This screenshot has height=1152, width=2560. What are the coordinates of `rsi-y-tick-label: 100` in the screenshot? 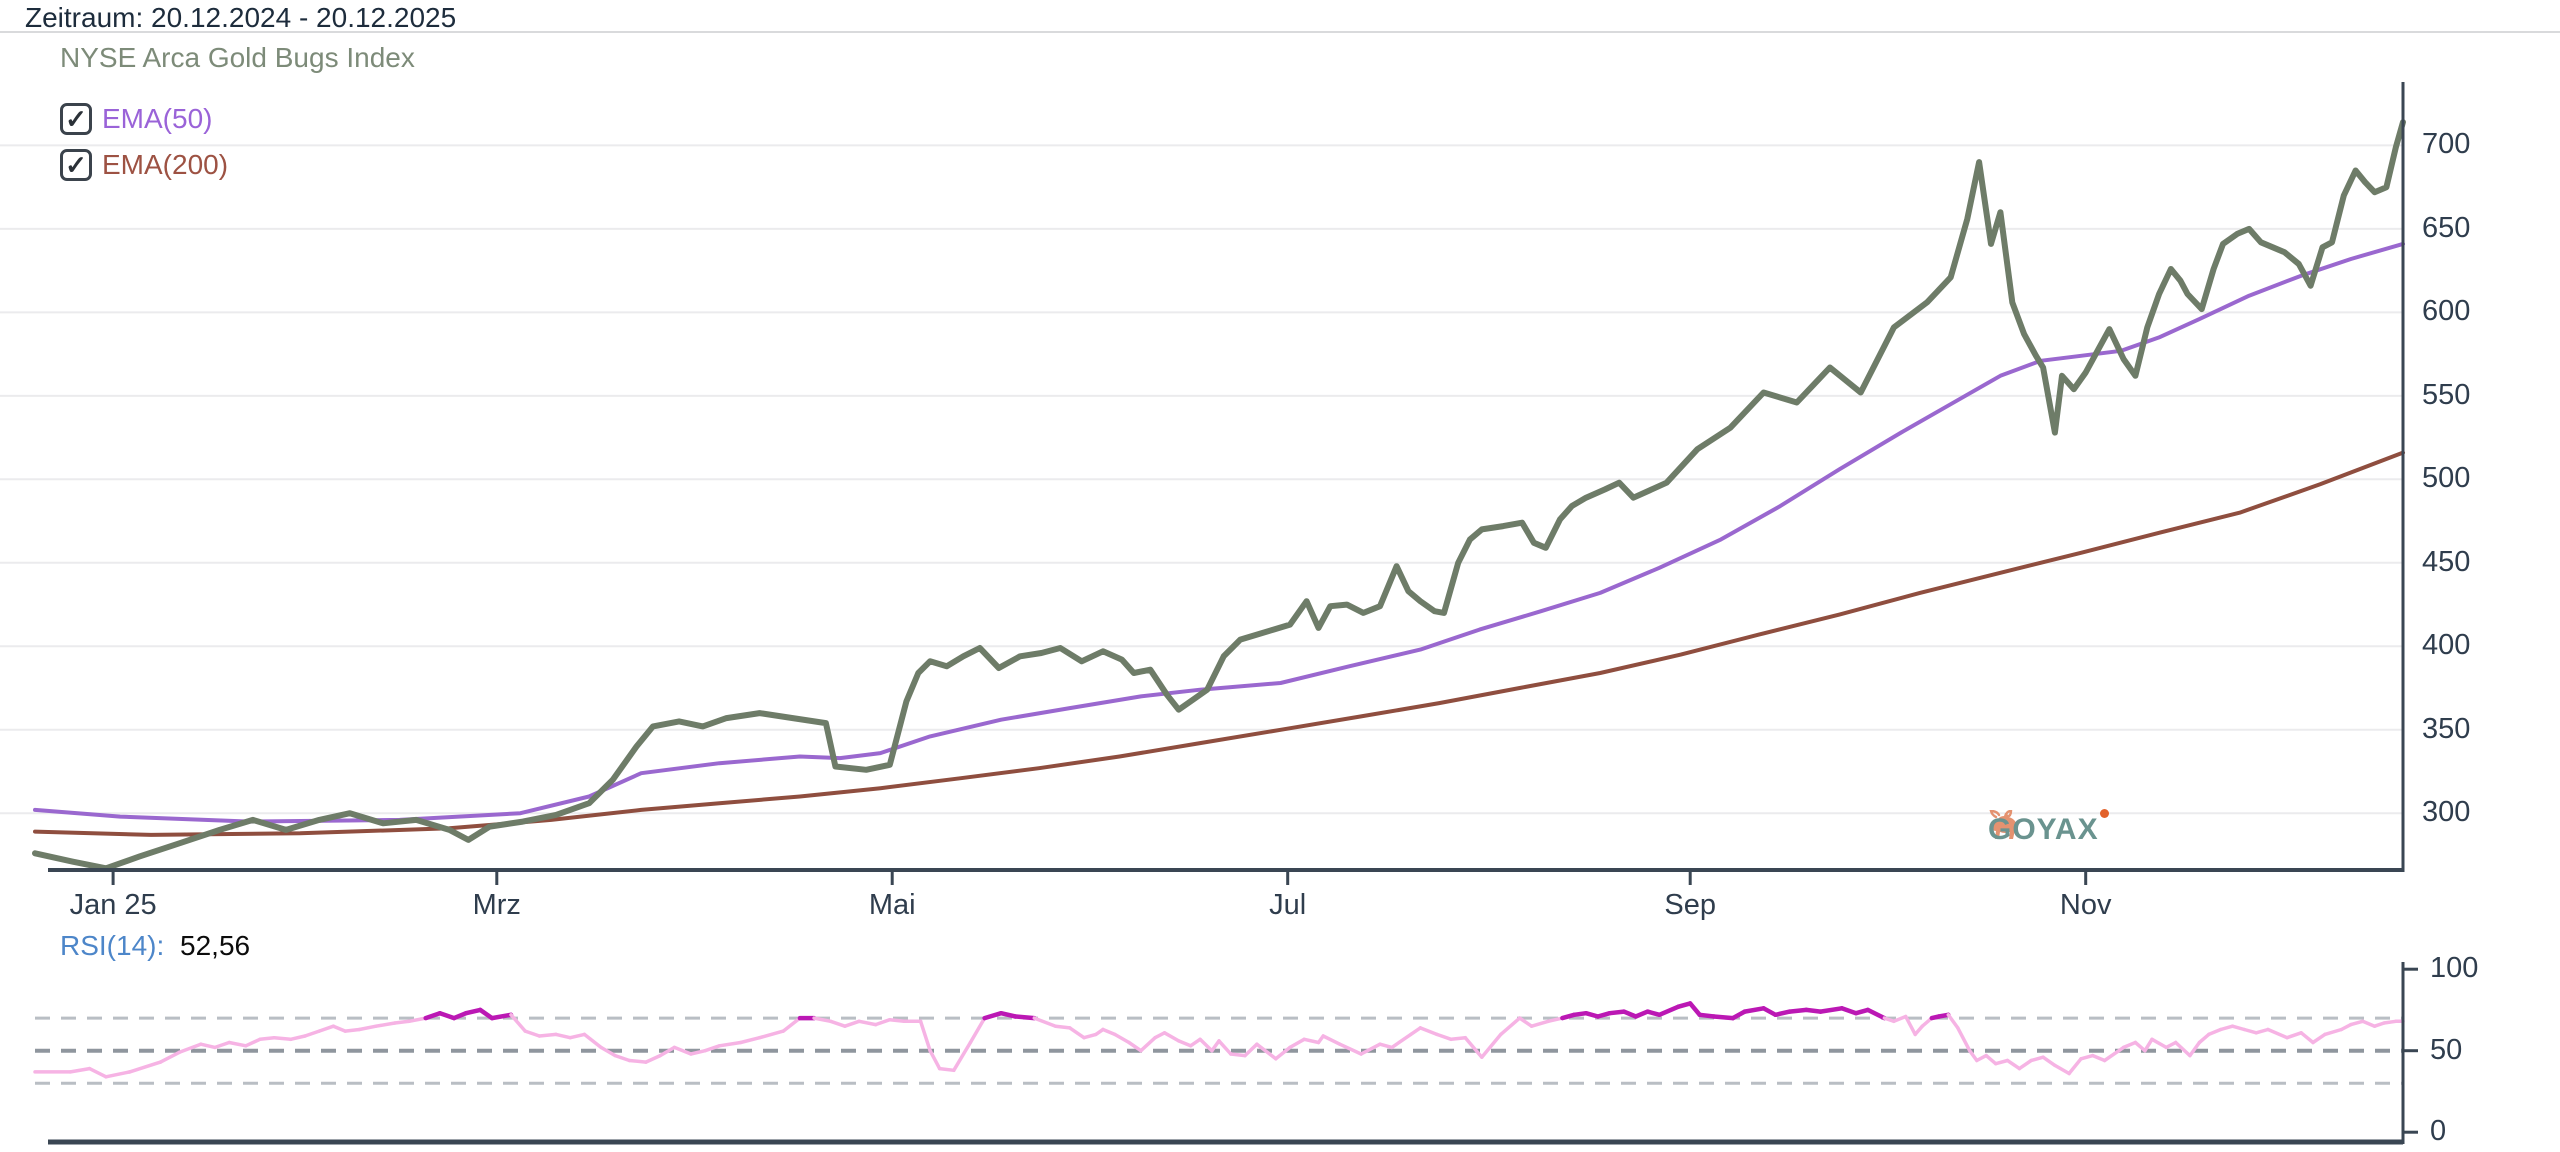 It's located at (2454, 968).